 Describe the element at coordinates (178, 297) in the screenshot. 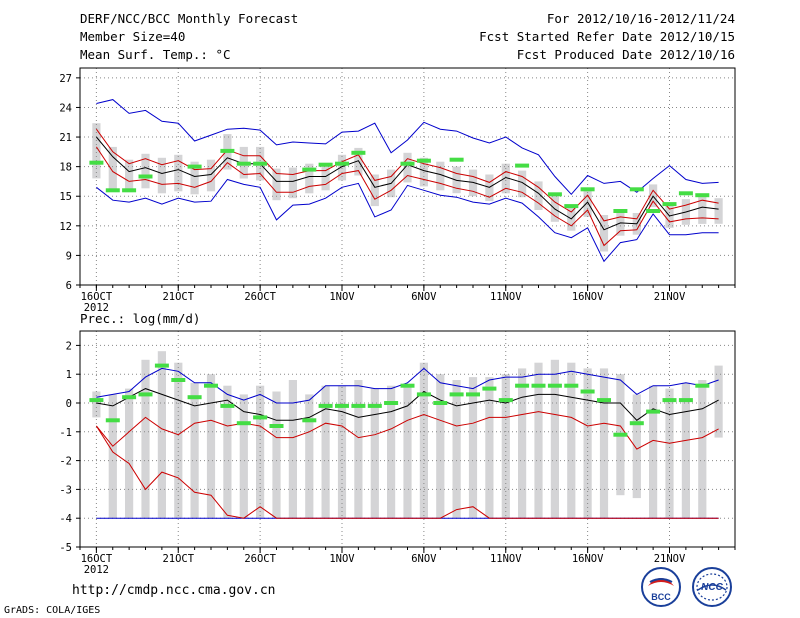

I see `x-tick-label: 21OCT` at that location.